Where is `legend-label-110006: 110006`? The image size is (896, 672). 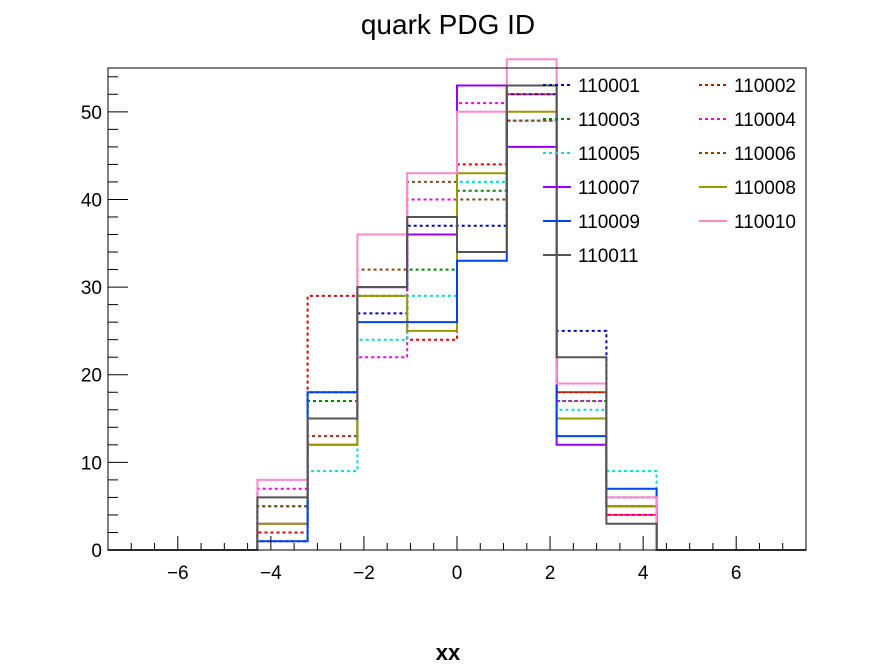
legend-label-110006: 110006 is located at coordinates (765, 154).